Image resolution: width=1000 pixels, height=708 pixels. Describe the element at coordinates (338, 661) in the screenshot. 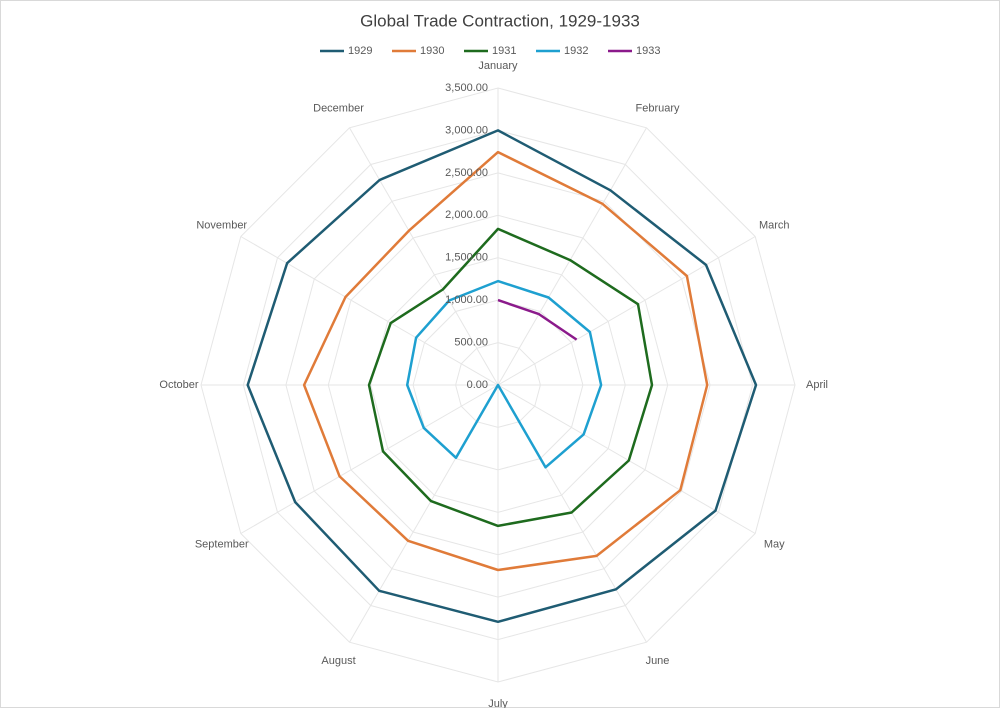

I see `category-label: August` at that location.